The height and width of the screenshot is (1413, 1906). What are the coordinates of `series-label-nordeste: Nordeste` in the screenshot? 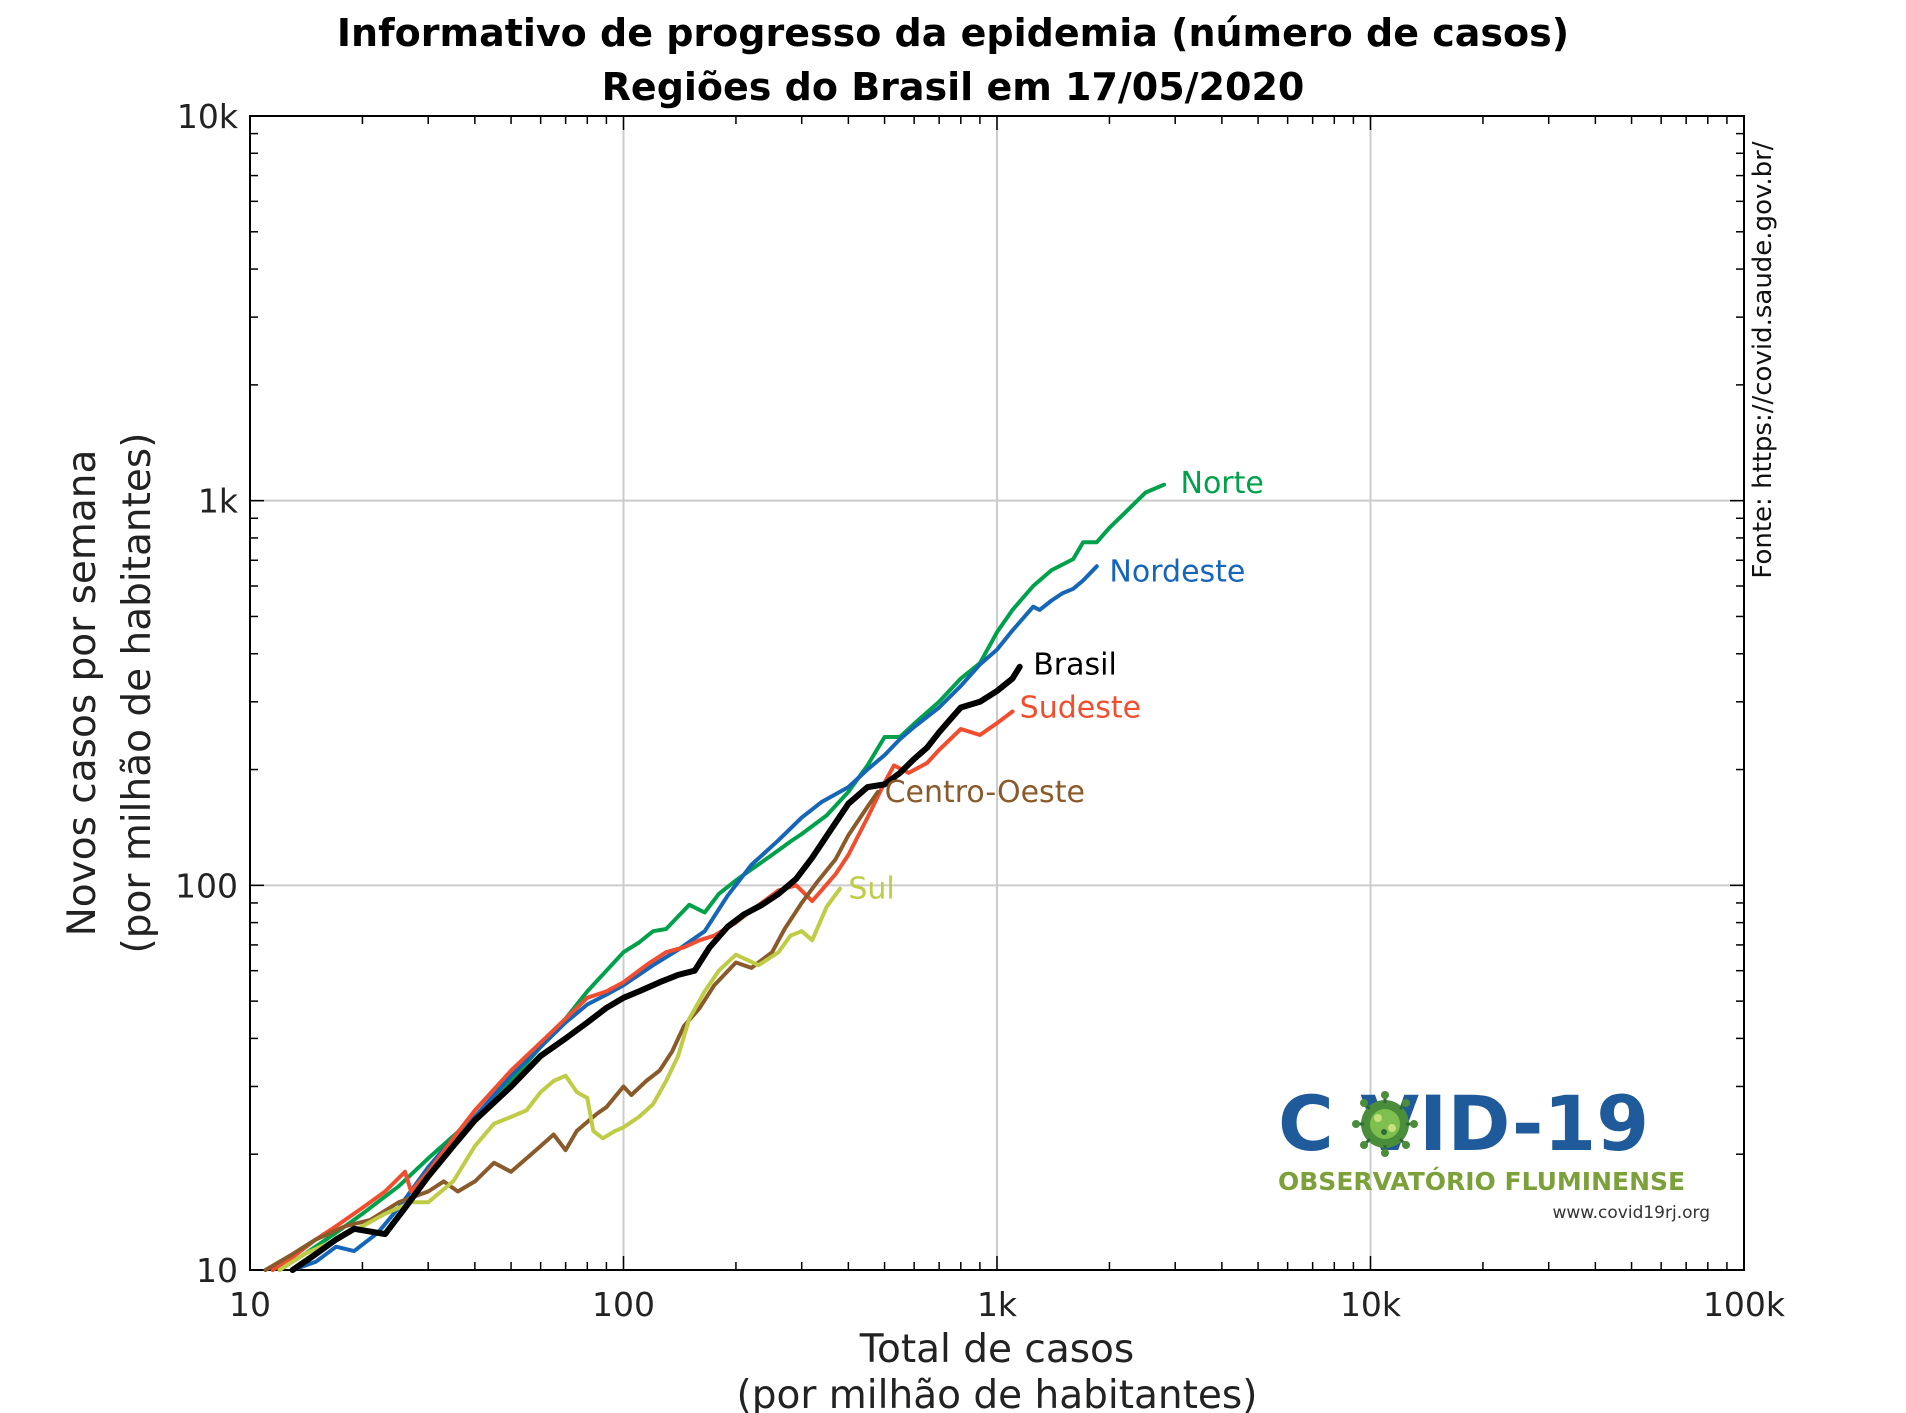 It's located at (1177, 571).